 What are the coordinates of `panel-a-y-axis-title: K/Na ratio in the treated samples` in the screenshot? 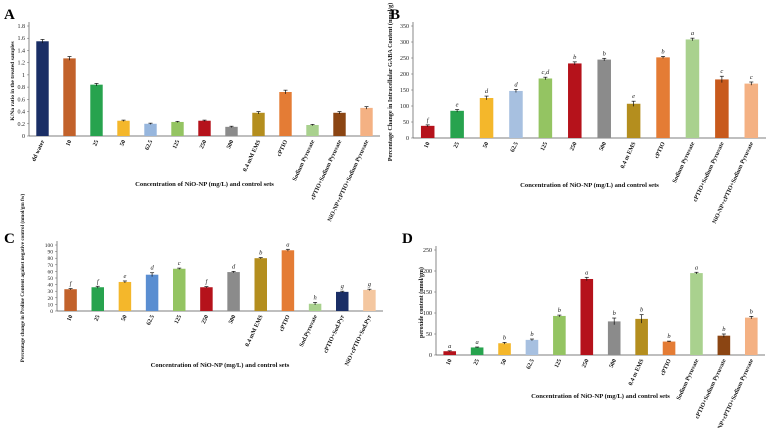 It's located at (13, 81).